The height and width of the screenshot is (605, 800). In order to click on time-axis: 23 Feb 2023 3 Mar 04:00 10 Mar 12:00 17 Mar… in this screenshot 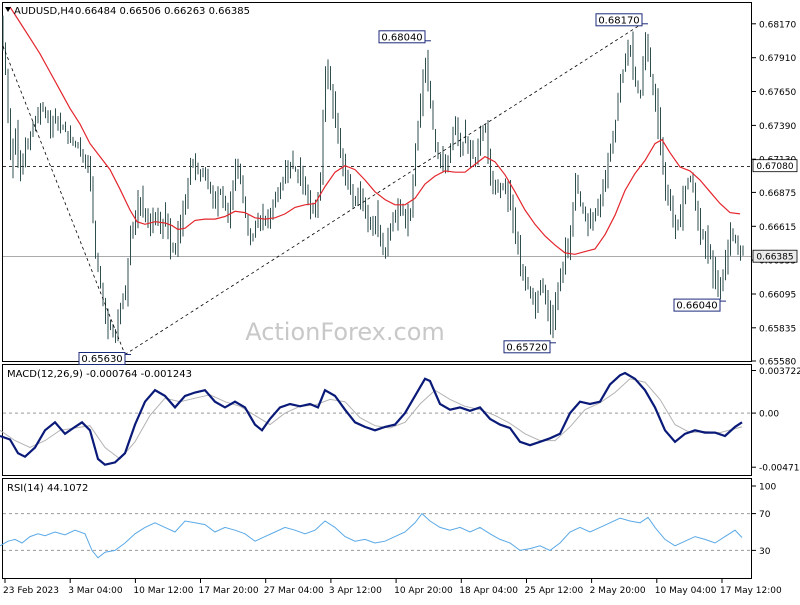, I will do `click(392, 587)`.